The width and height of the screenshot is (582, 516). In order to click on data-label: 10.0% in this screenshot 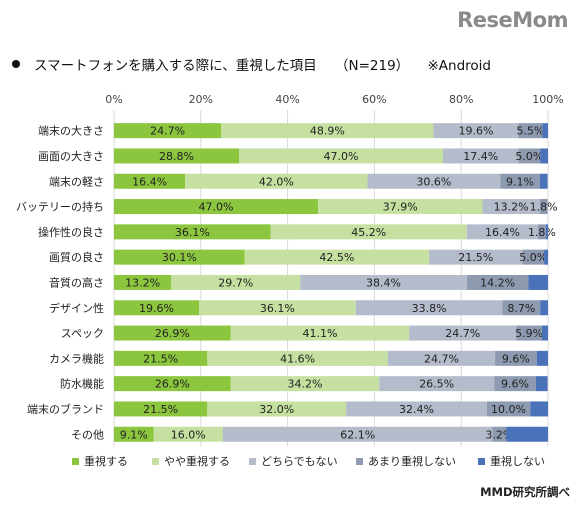, I will do `click(508, 409)`.